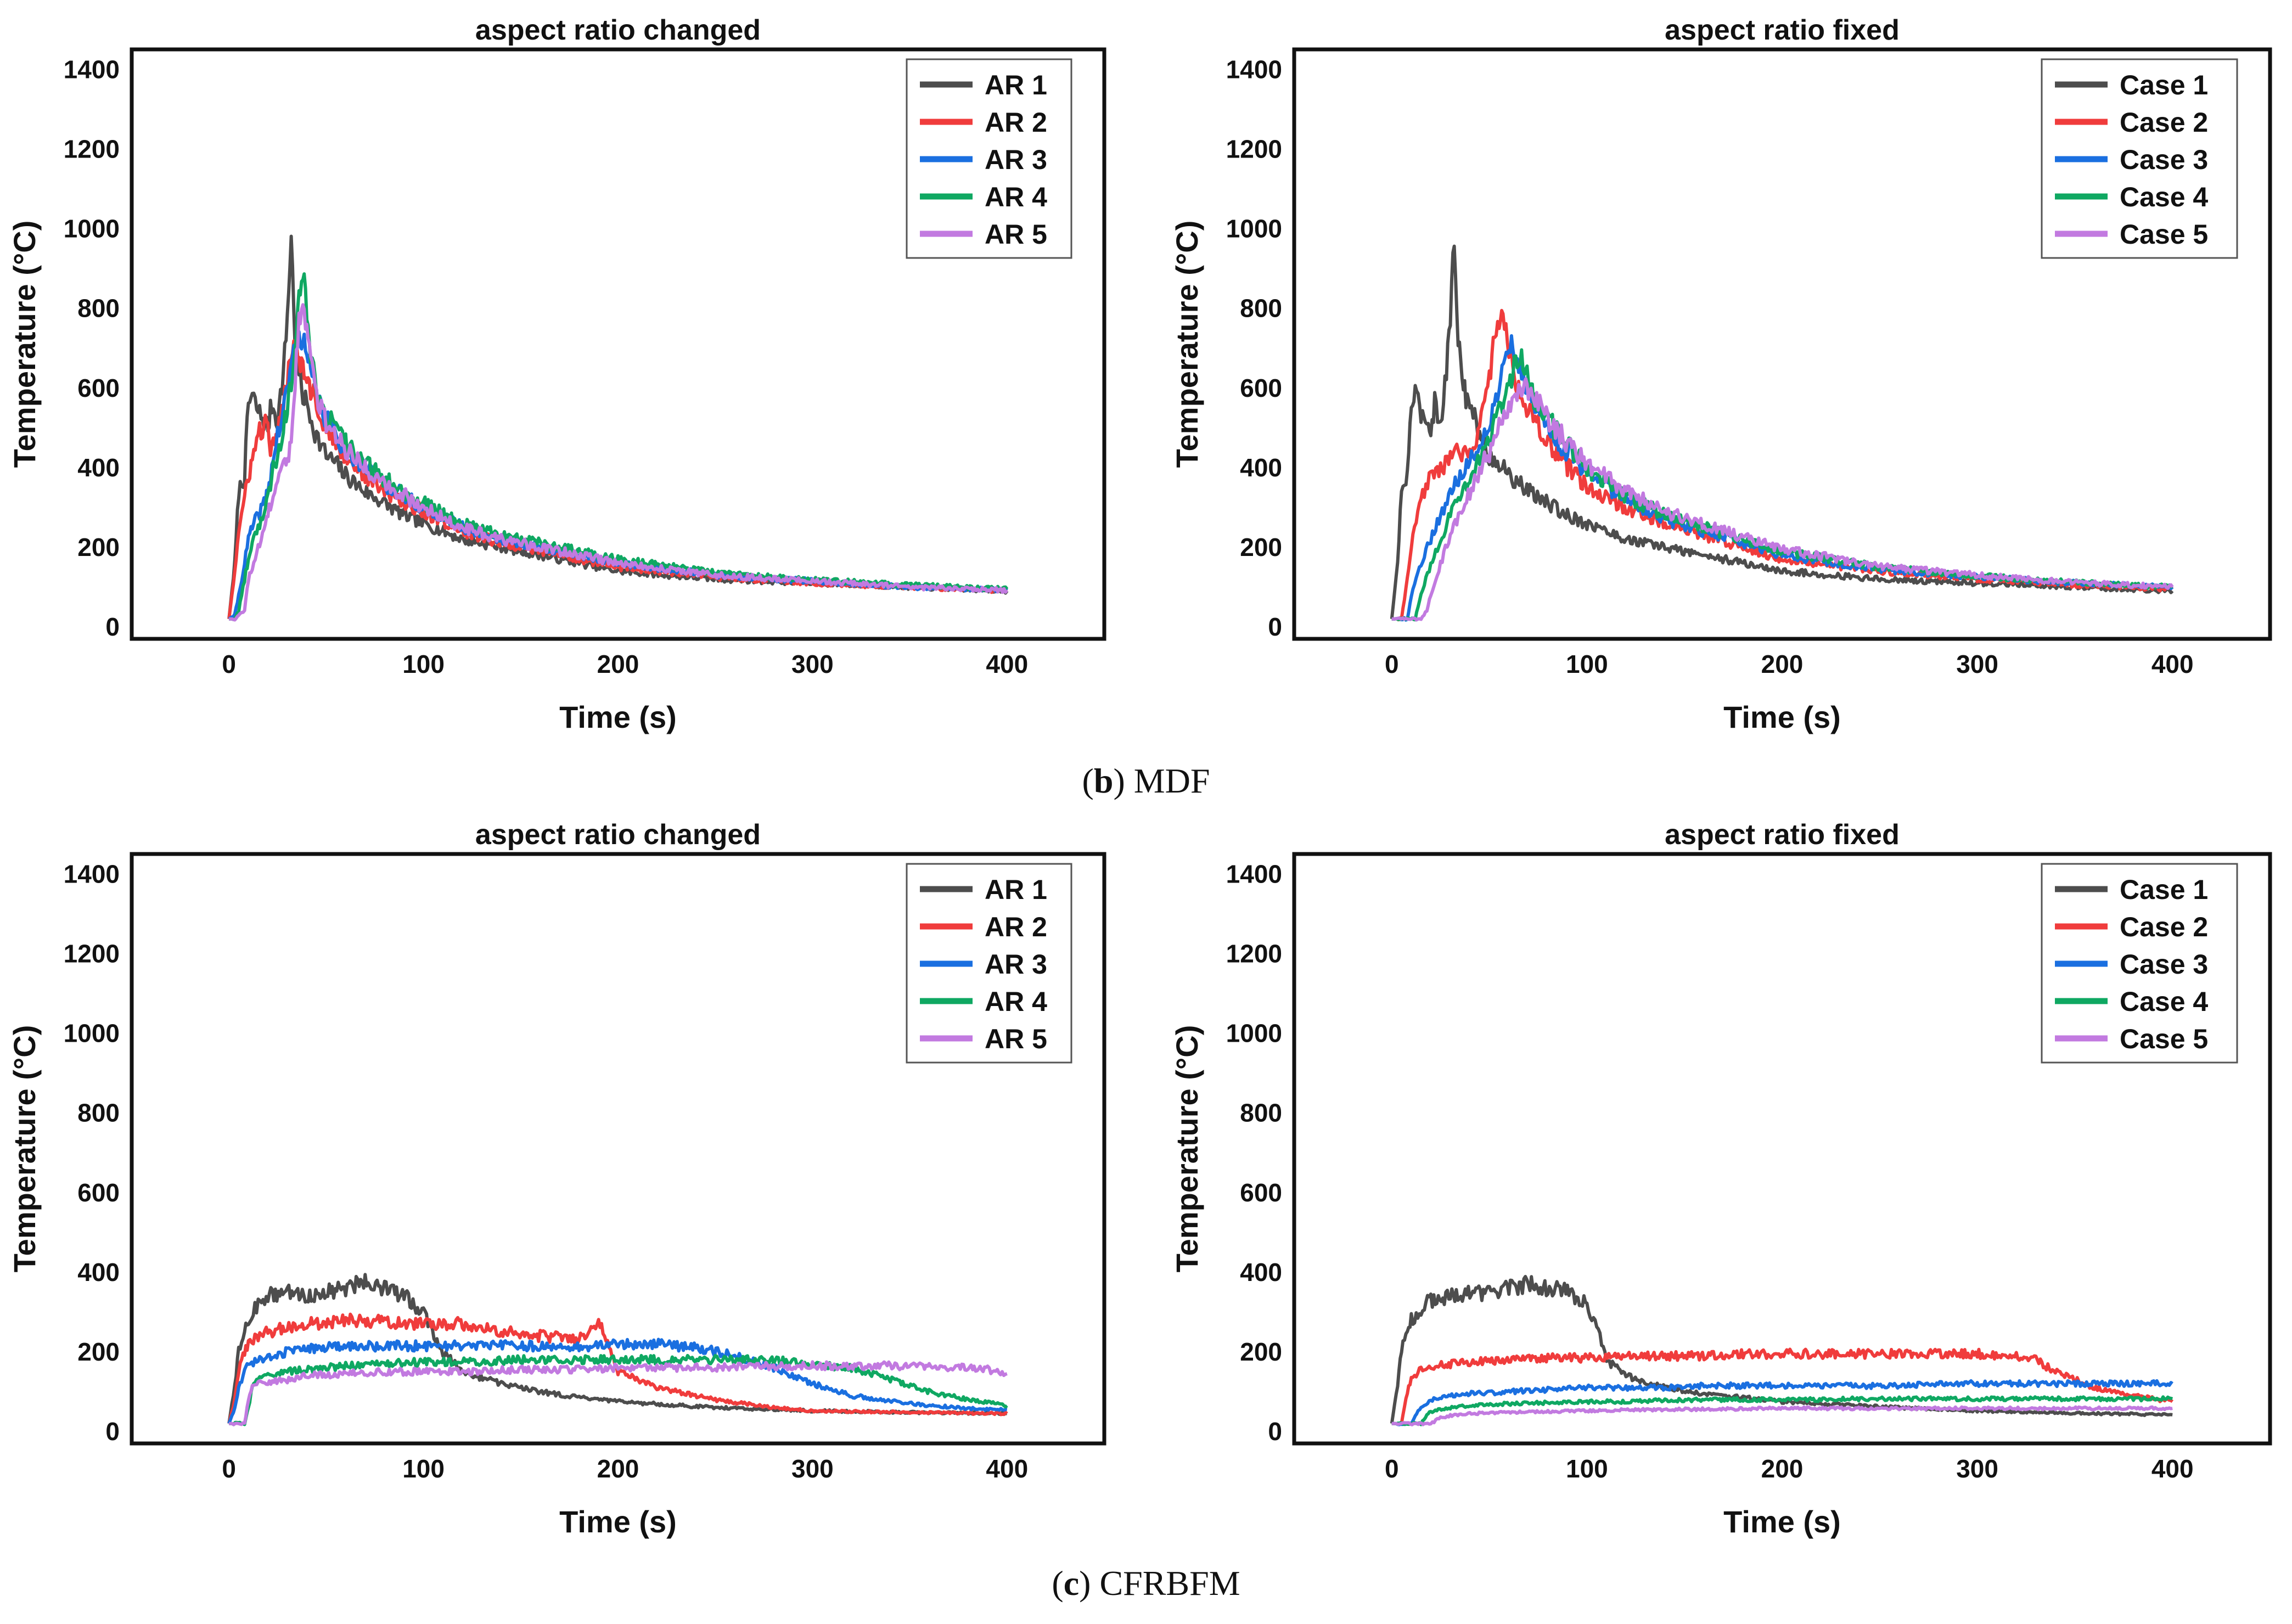  I want to click on caption-cfrbfm-label: c, so click(1071, 1583).